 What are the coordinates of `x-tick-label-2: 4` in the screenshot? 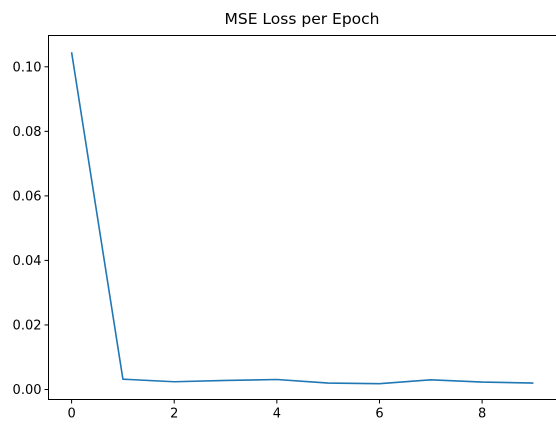 It's located at (277, 414).